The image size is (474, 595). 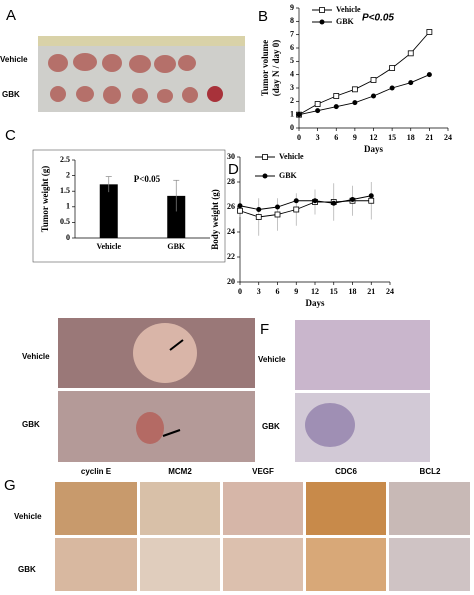 What do you see at coordinates (292, 20) in the screenshot?
I see `y-tick-label: 8` at bounding box center [292, 20].